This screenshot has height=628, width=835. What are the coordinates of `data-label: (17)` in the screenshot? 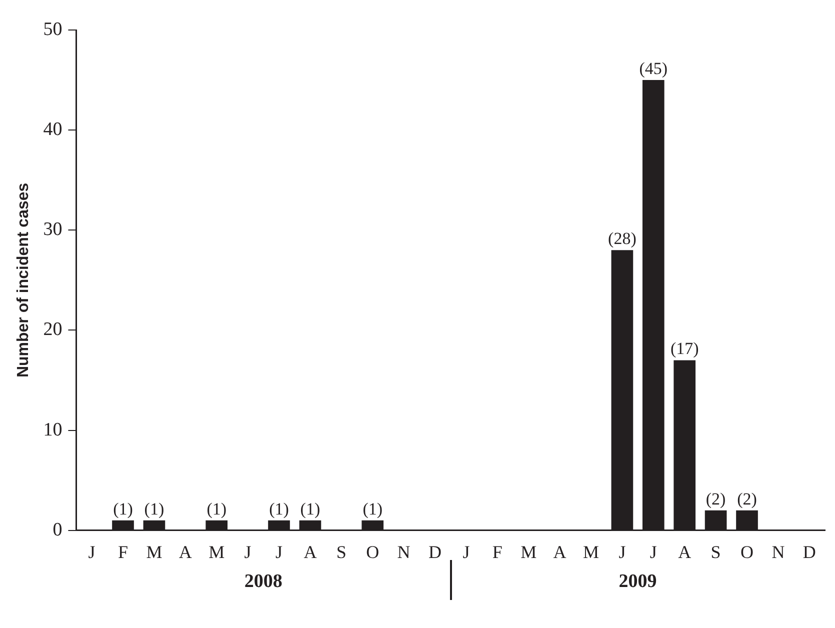 It's located at (684, 348).